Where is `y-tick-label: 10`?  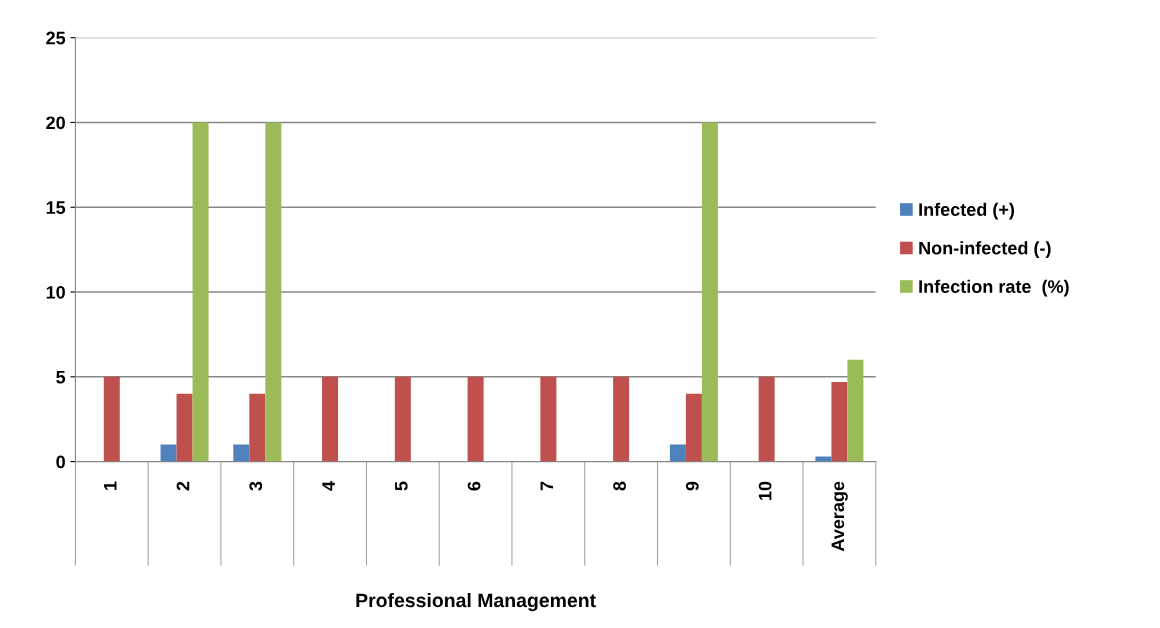 y-tick-label: 10 is located at coordinates (55, 292).